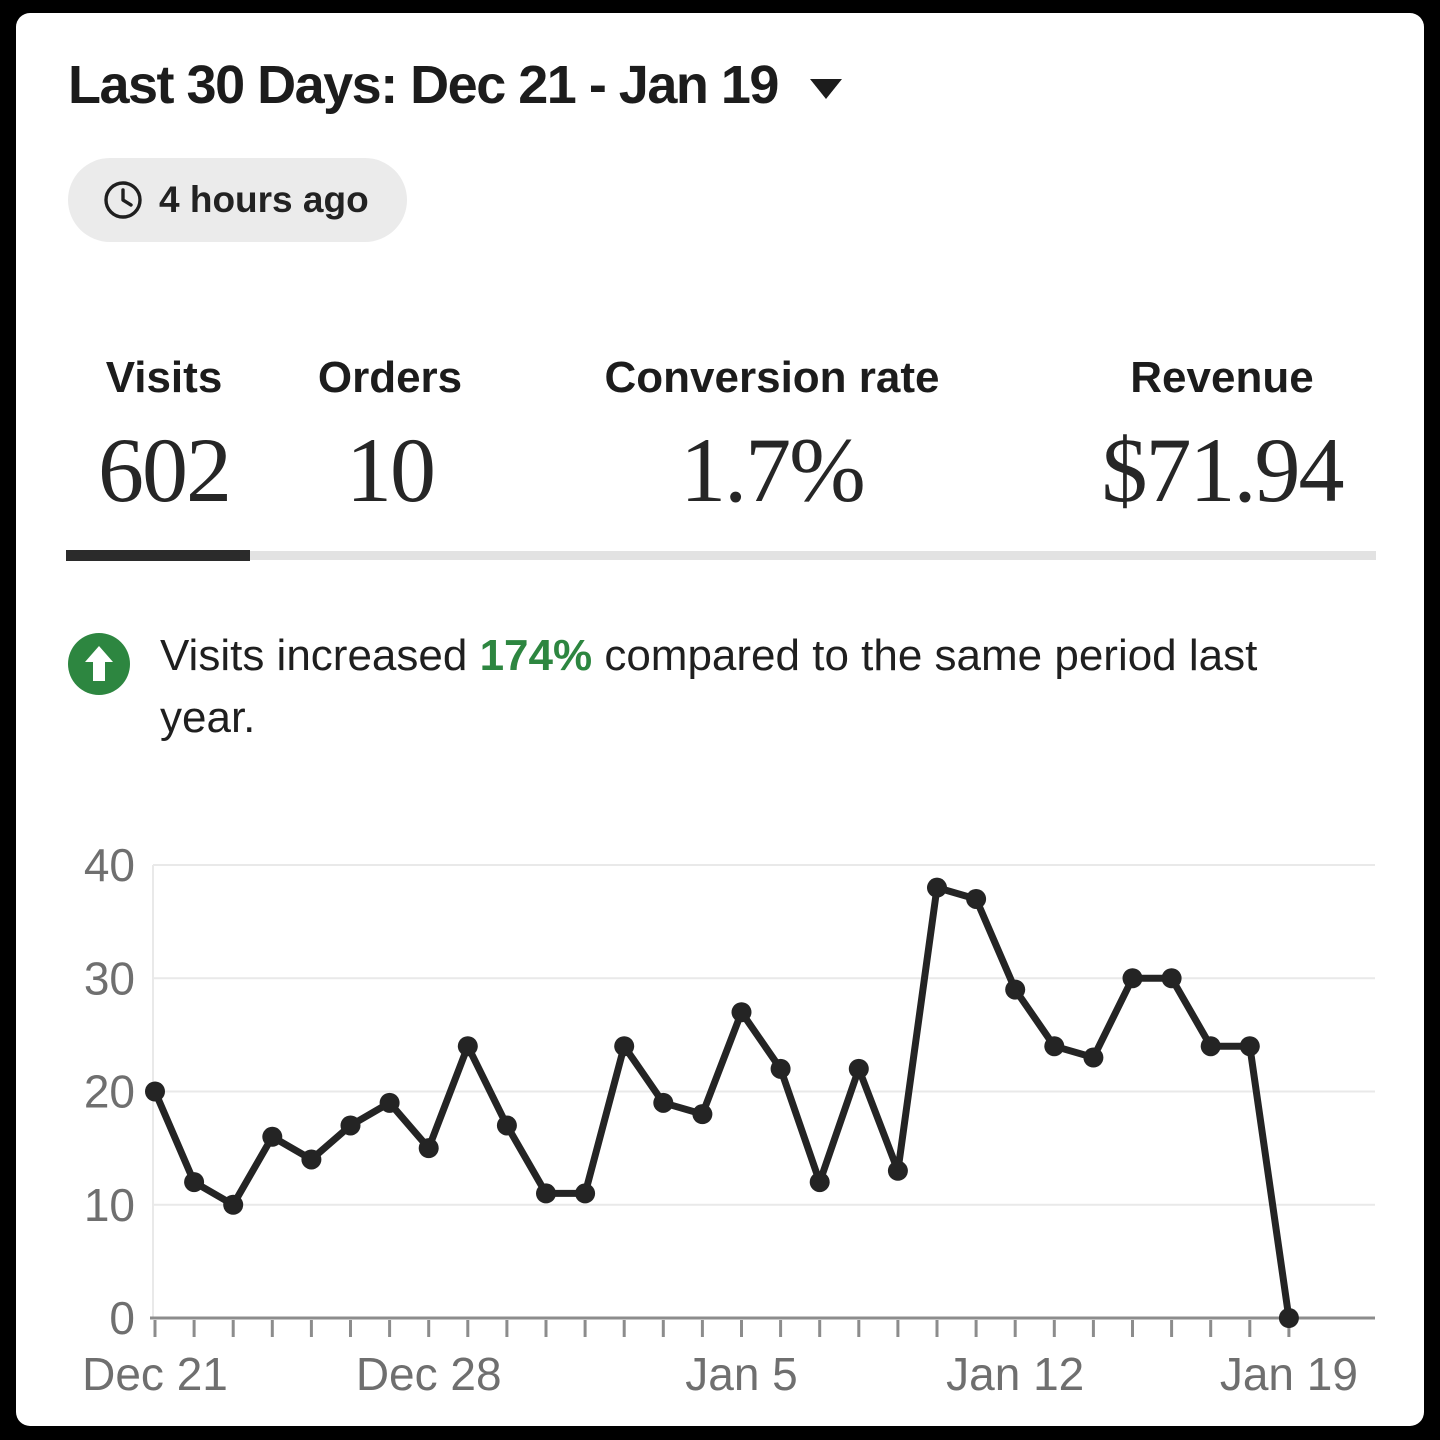  I want to click on x-axis-tick-label: Dec 28, so click(429, 1374).